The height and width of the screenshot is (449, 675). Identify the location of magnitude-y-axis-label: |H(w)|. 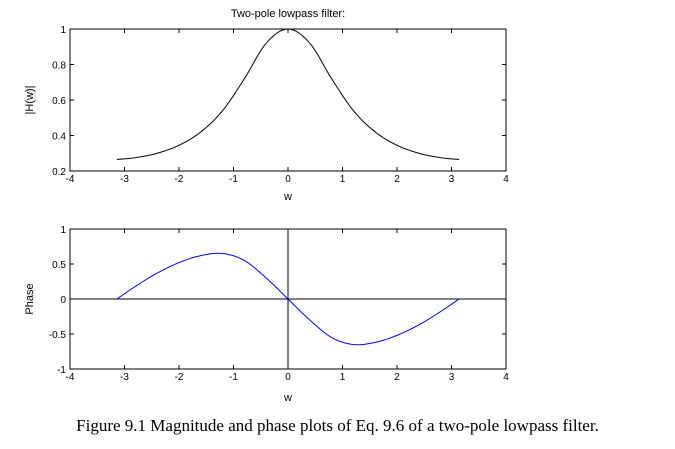
(30, 100).